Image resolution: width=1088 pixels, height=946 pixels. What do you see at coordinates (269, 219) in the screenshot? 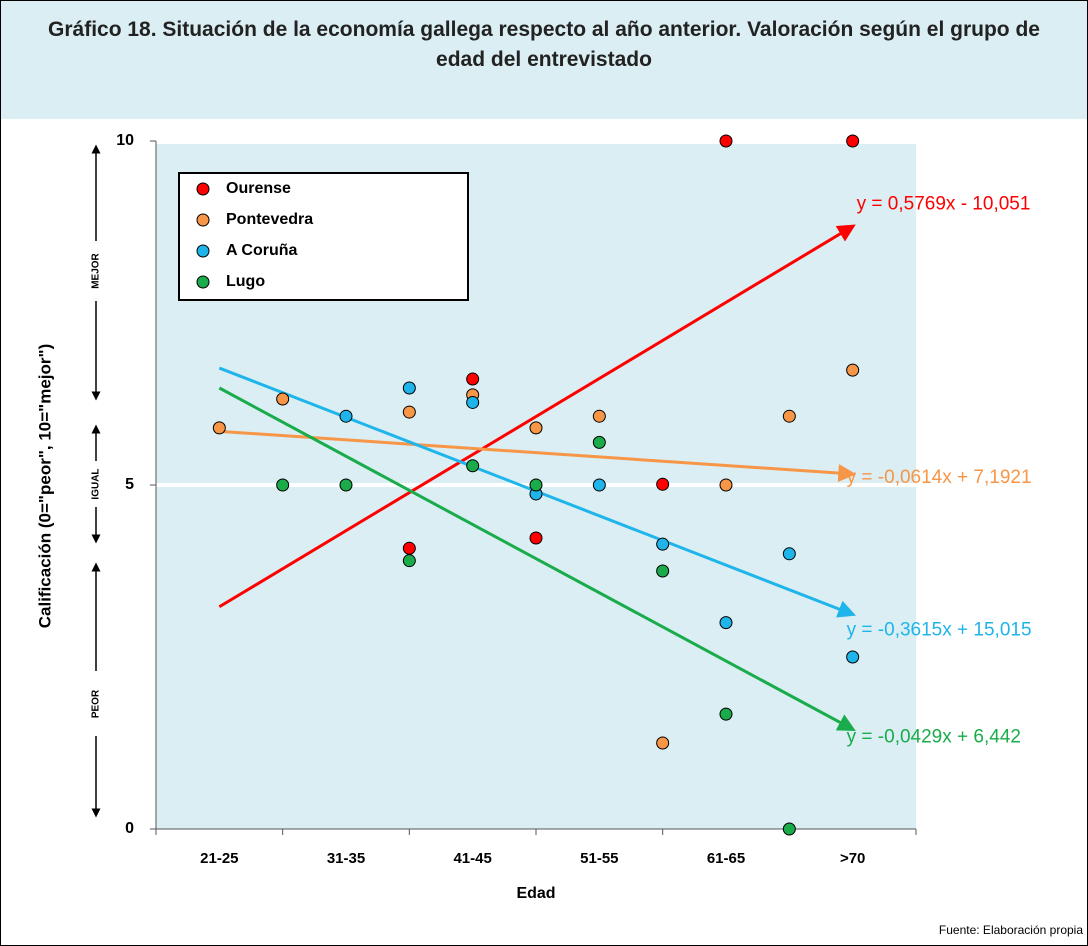
I see `legend-label: Pontevedra` at bounding box center [269, 219].